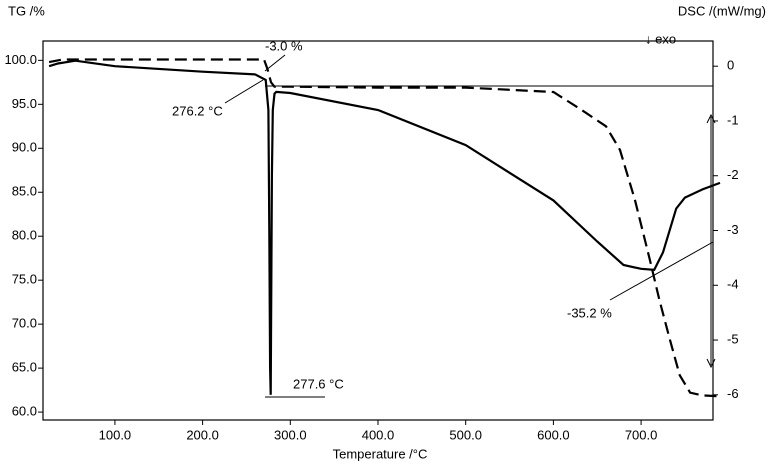 Image resolution: width=772 pixels, height=465 pixels. What do you see at coordinates (284, 45) in the screenshot?
I see `annotation: -3.0 %` at bounding box center [284, 45].